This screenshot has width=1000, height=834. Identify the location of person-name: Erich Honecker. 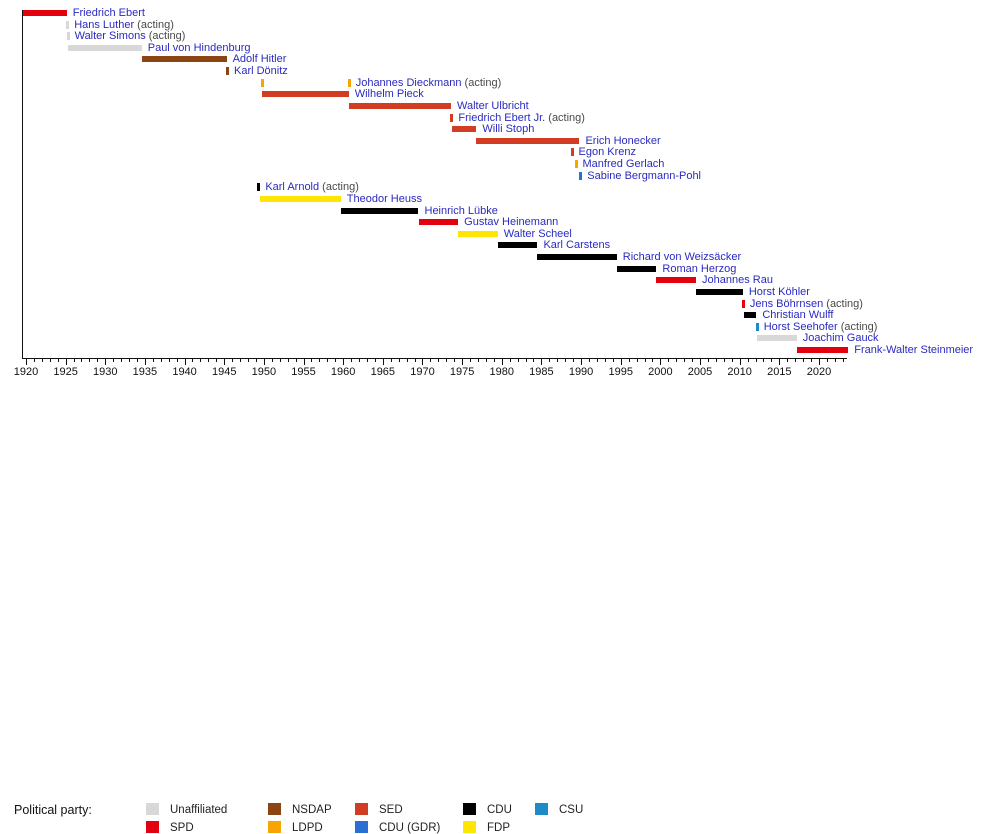
(623, 140).